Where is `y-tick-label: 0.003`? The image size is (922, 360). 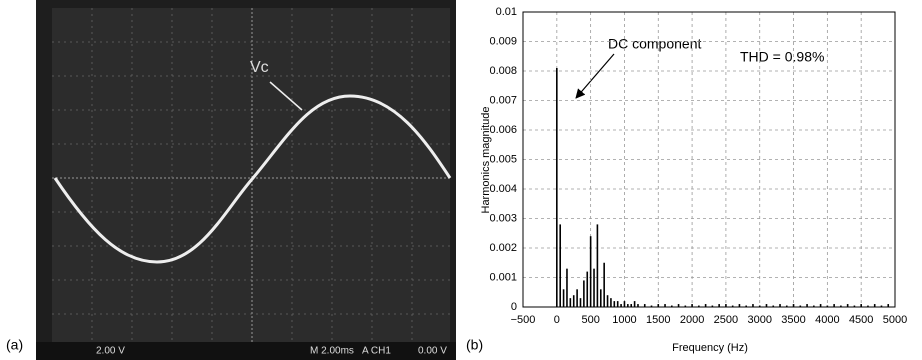 y-tick-label: 0.003 is located at coordinates (503, 218).